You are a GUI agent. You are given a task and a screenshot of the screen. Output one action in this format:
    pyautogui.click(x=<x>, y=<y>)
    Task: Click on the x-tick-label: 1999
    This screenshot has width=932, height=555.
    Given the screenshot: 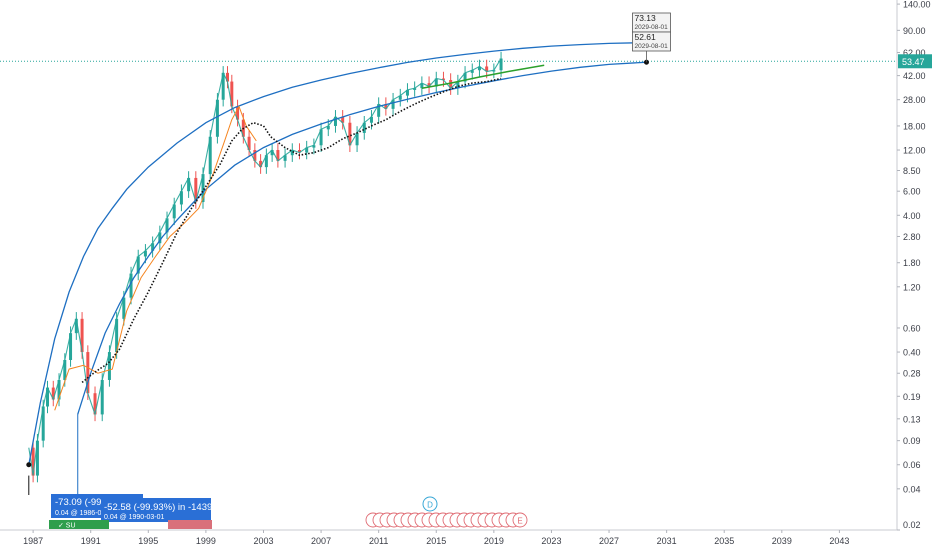 What is the action you would take?
    pyautogui.click(x=206, y=541)
    